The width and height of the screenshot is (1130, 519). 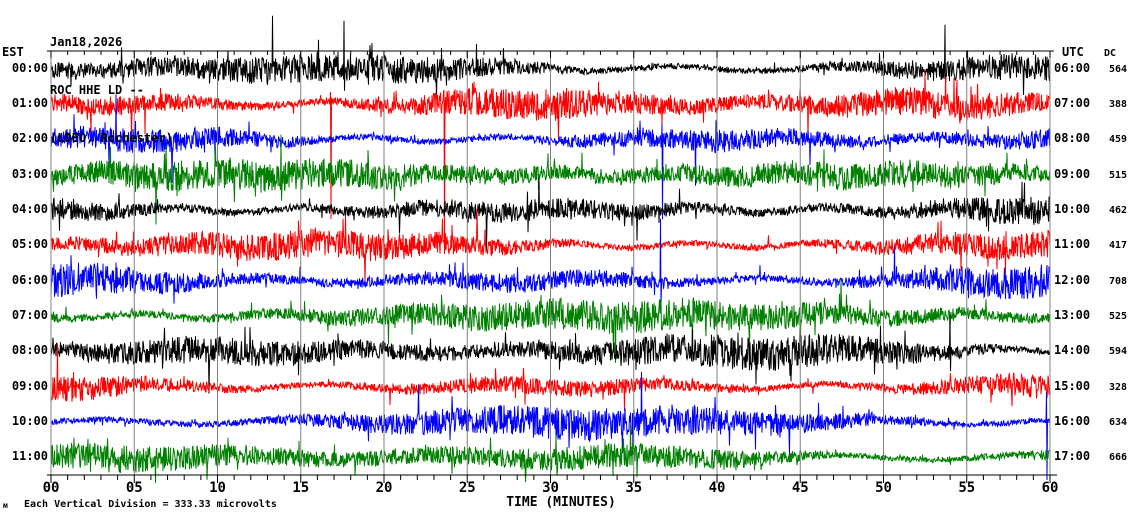 What do you see at coordinates (301, 488) in the screenshot?
I see `x-tick-label: 15` at bounding box center [301, 488].